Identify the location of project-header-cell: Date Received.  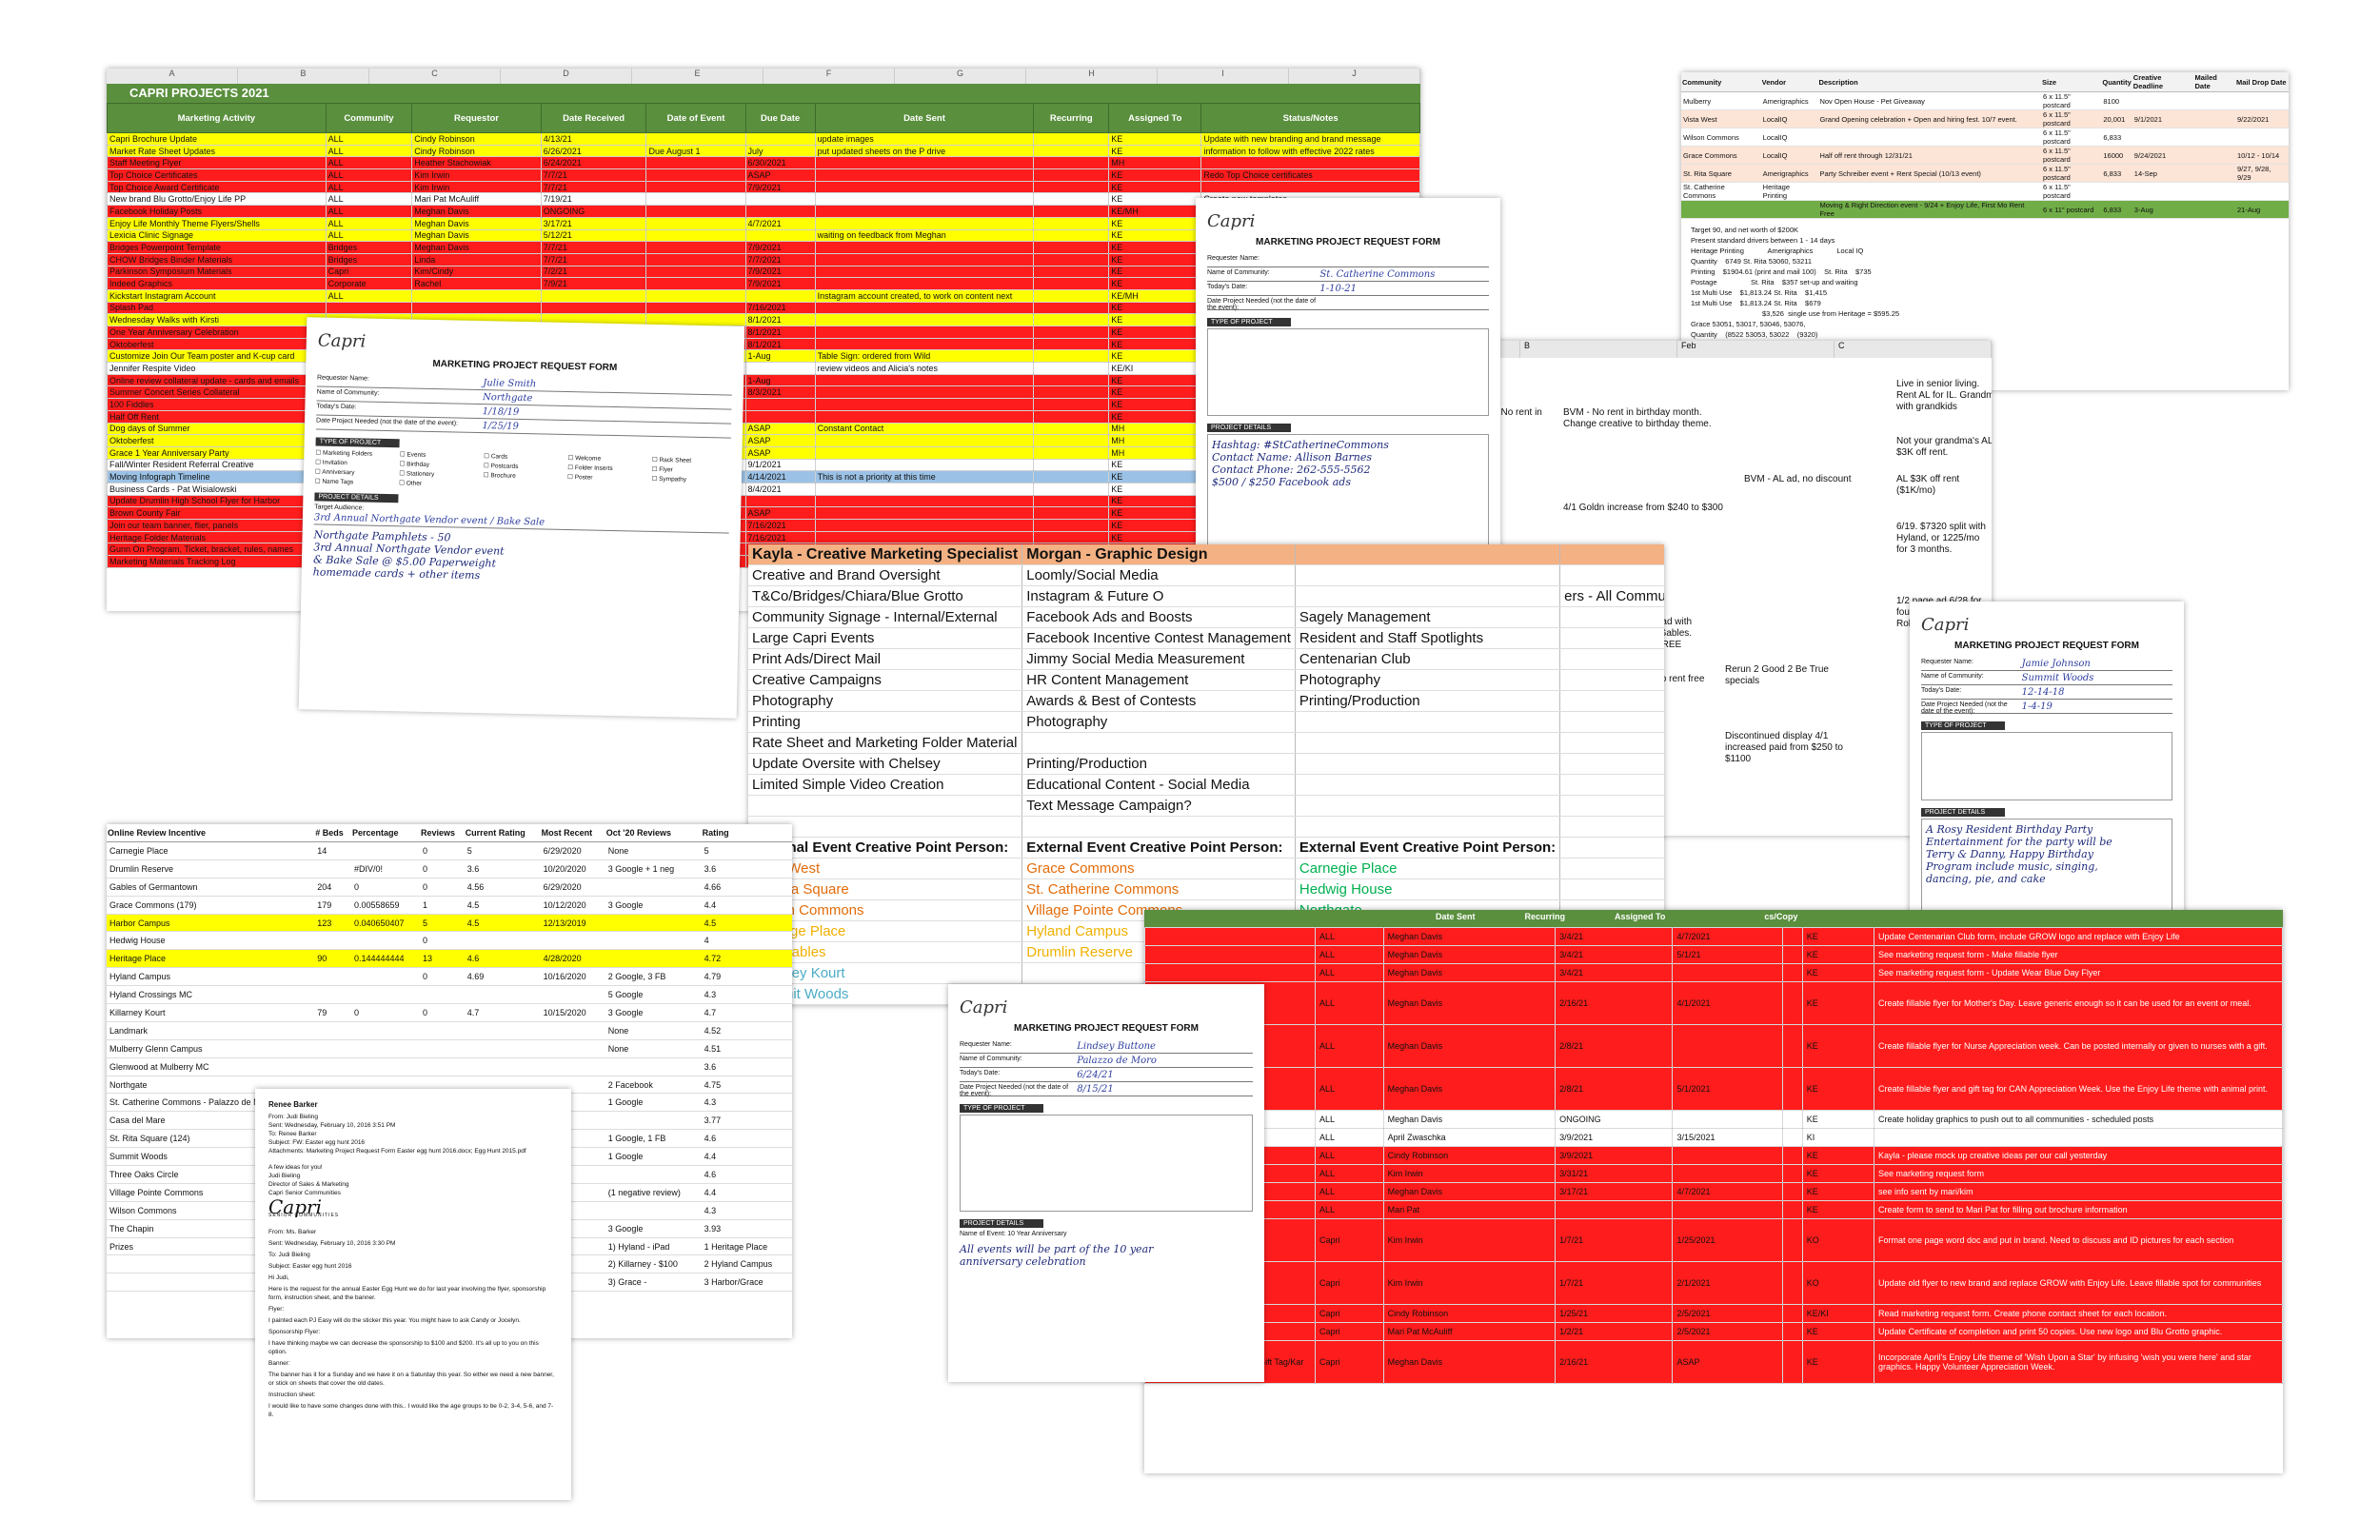
(593, 118).